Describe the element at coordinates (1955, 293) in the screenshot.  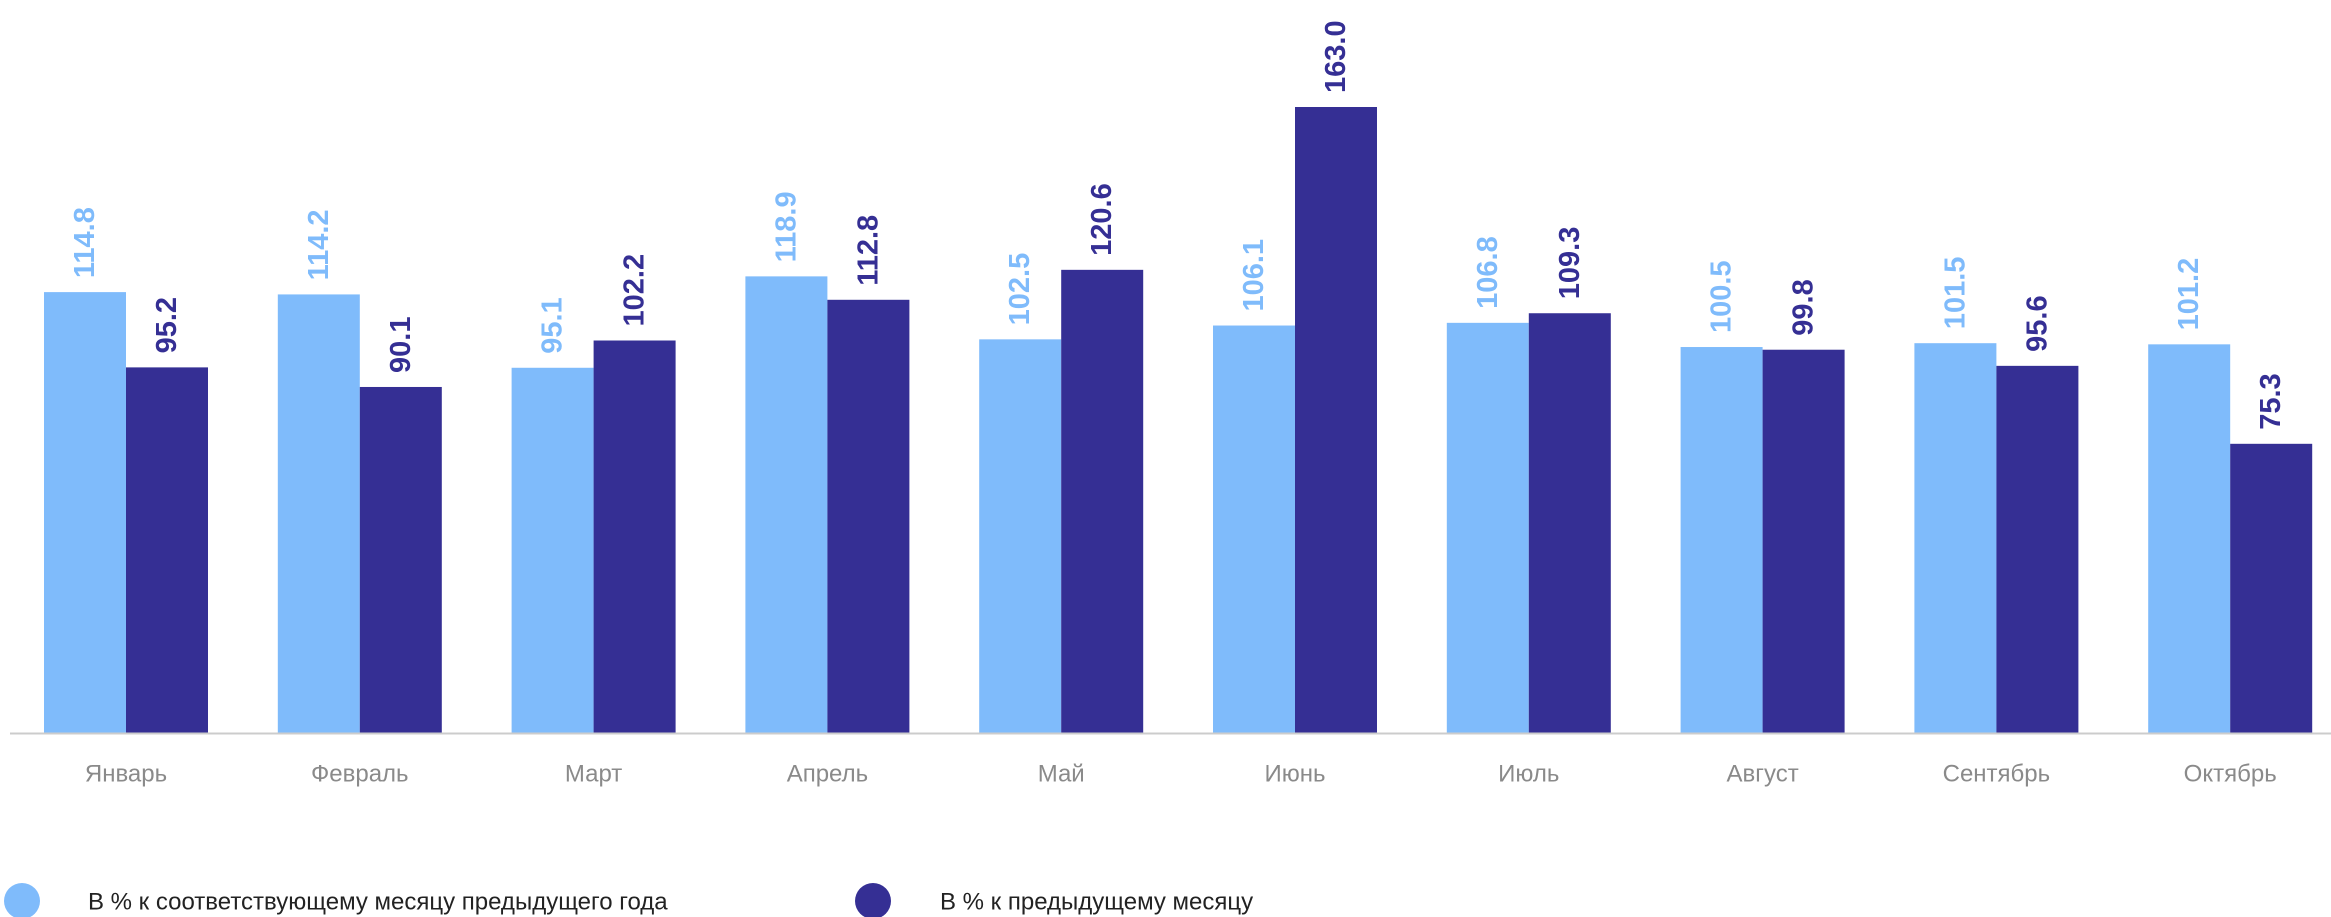
I see `data-label-series1-9: 101.5` at that location.